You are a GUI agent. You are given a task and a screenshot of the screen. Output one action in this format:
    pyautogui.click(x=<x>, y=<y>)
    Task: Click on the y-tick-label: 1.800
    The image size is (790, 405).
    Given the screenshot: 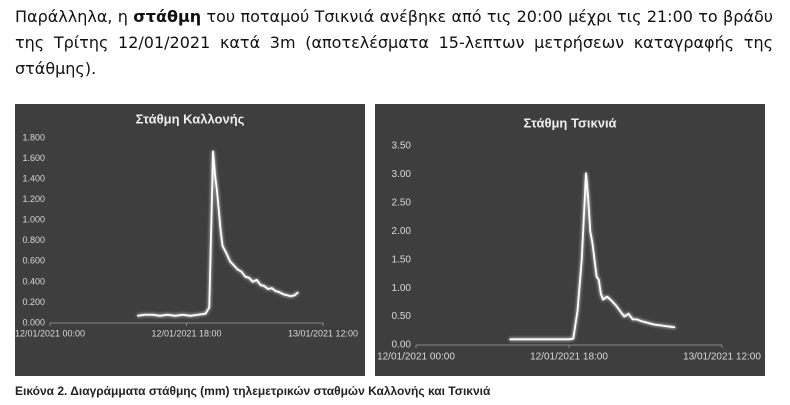 What is the action you would take?
    pyautogui.click(x=33, y=137)
    